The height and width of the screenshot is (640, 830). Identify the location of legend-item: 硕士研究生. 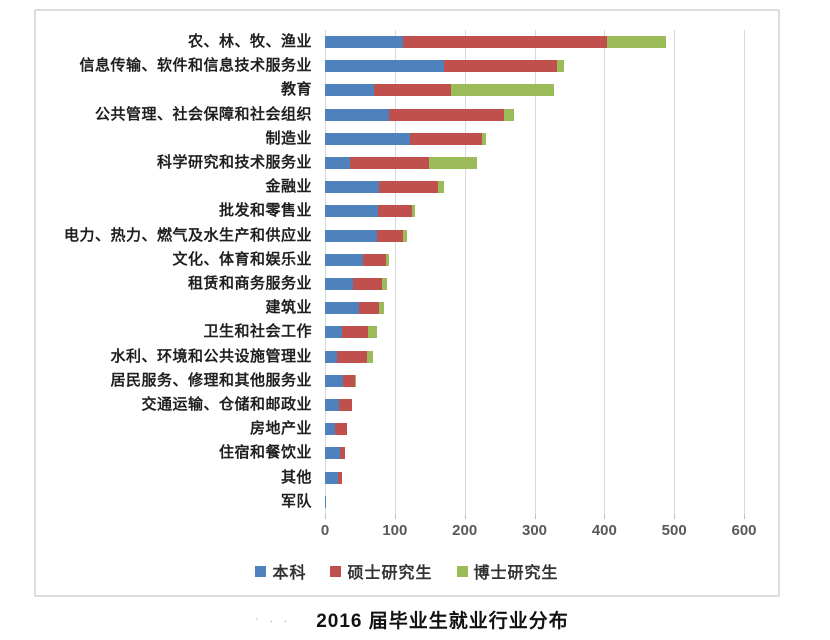
(381, 571).